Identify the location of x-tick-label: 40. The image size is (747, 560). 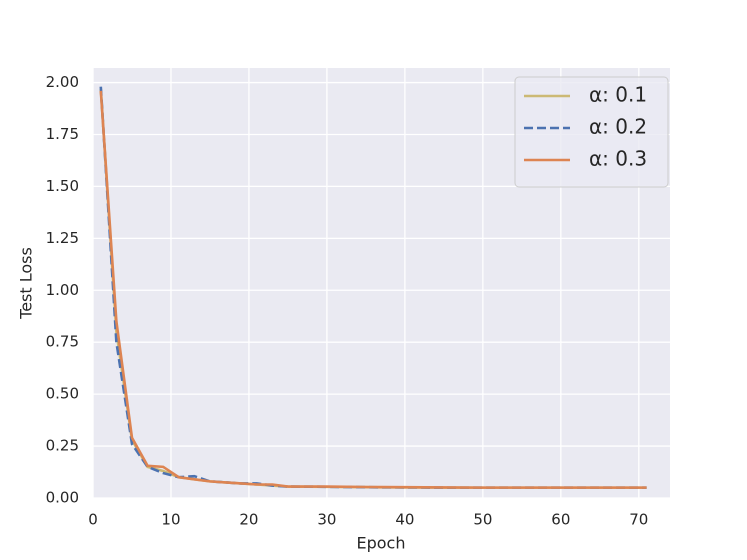
(404, 520).